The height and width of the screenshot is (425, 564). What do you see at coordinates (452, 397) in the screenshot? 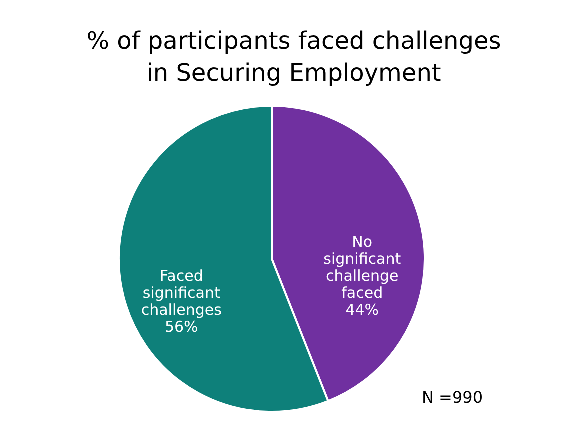
I see `text: N =990` at bounding box center [452, 397].